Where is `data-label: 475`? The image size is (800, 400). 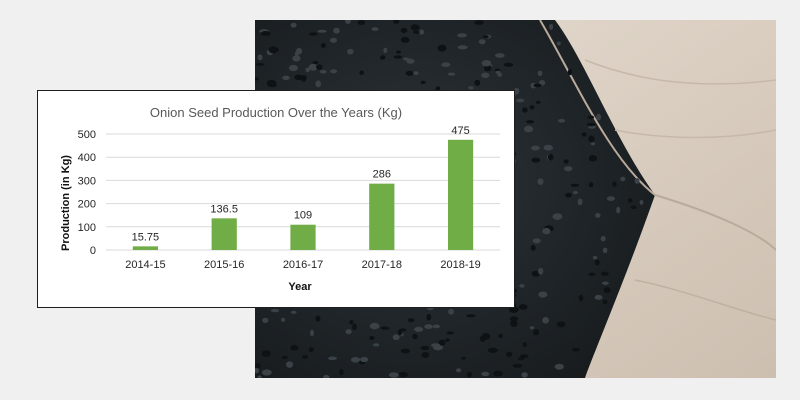
data-label: 475 is located at coordinates (460, 131).